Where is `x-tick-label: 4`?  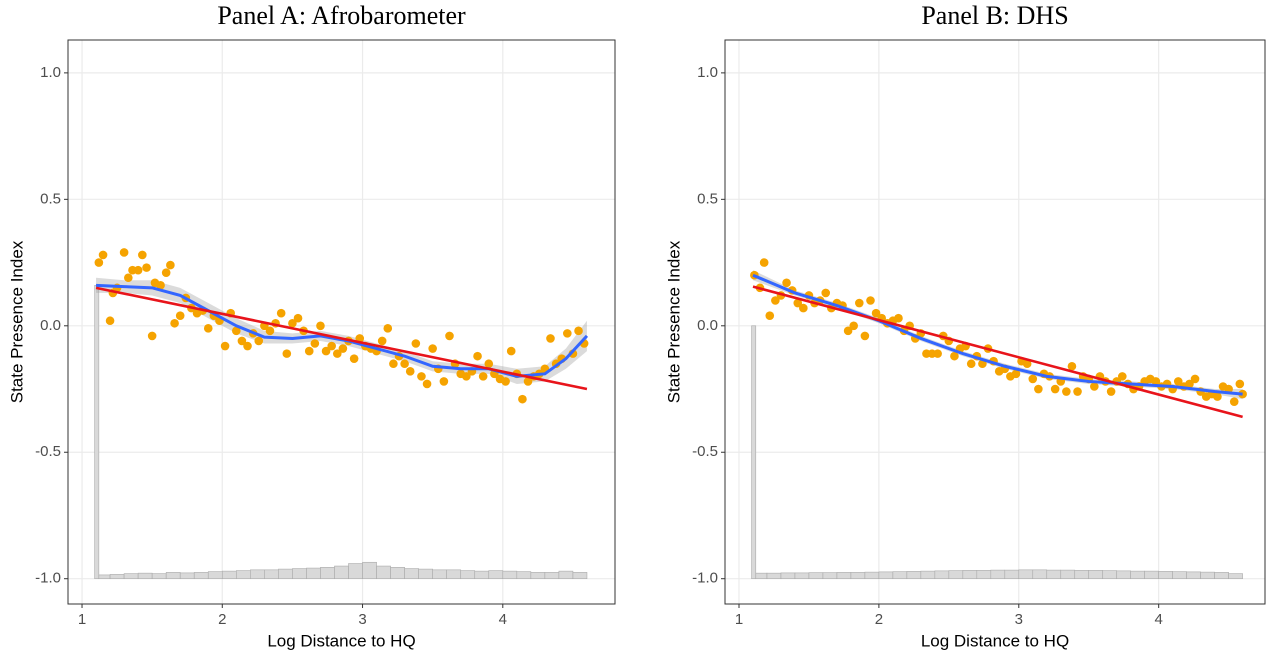 x-tick-label: 4 is located at coordinates (503, 619).